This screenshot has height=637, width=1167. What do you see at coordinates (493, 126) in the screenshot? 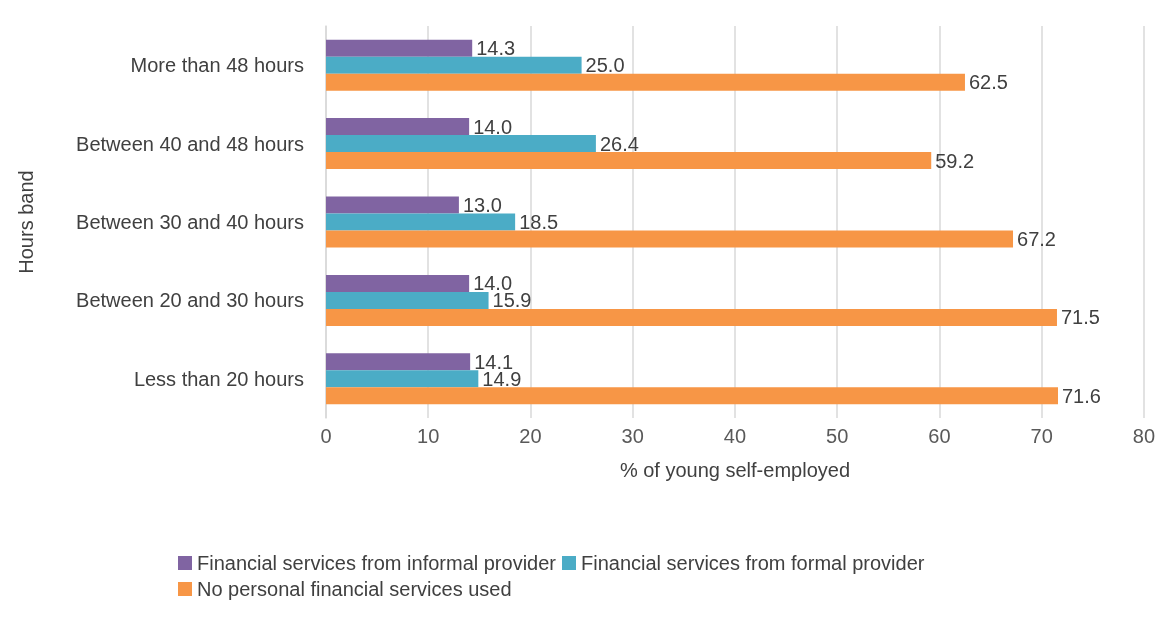
I see `data-label: 14.0` at bounding box center [493, 126].